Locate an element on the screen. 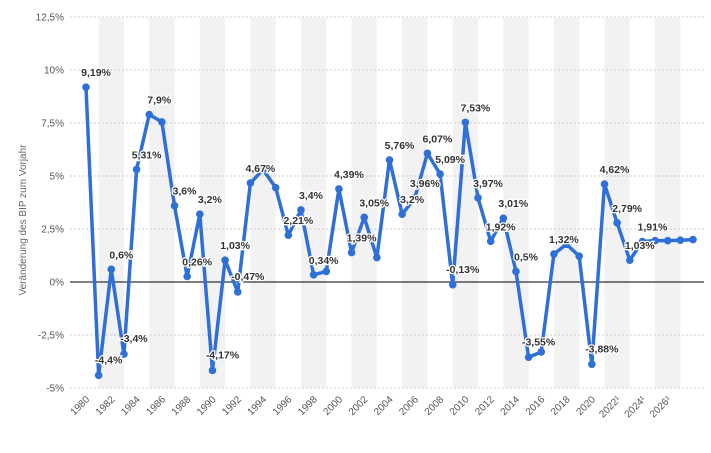  x-tick-label: 1996 is located at coordinates (283, 406).